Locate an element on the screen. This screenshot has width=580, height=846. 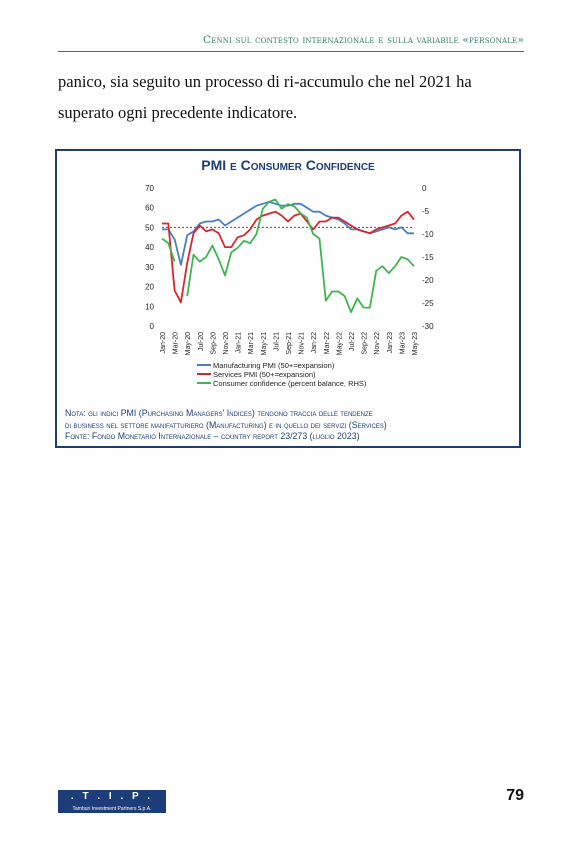
page-number: 79 is located at coordinates (515, 795).